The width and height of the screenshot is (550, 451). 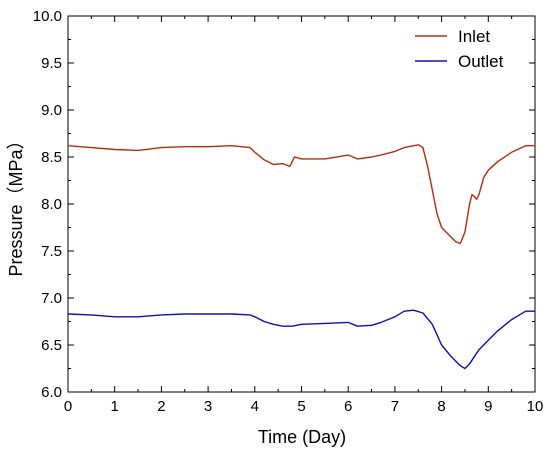 I want to click on legend-label-outlet: Outlet, so click(x=481, y=61).